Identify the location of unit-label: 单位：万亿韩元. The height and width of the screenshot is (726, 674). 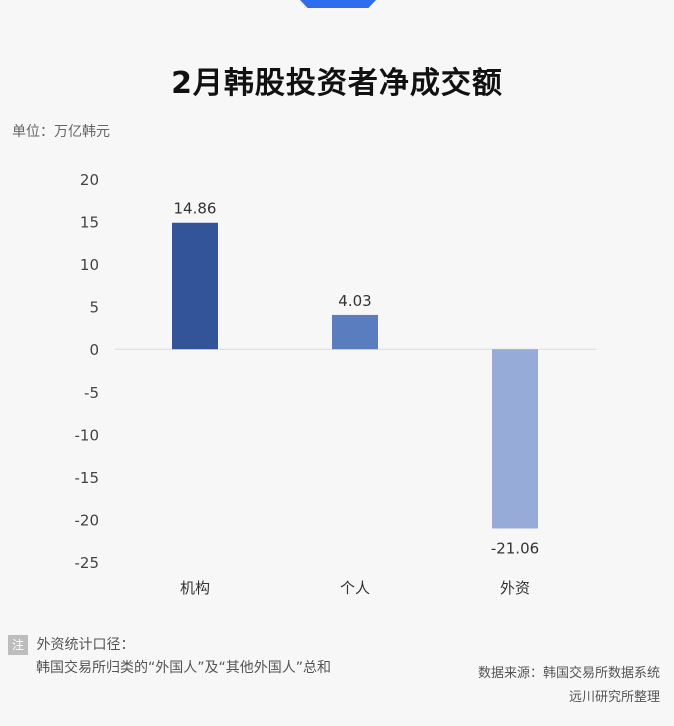
(61, 132).